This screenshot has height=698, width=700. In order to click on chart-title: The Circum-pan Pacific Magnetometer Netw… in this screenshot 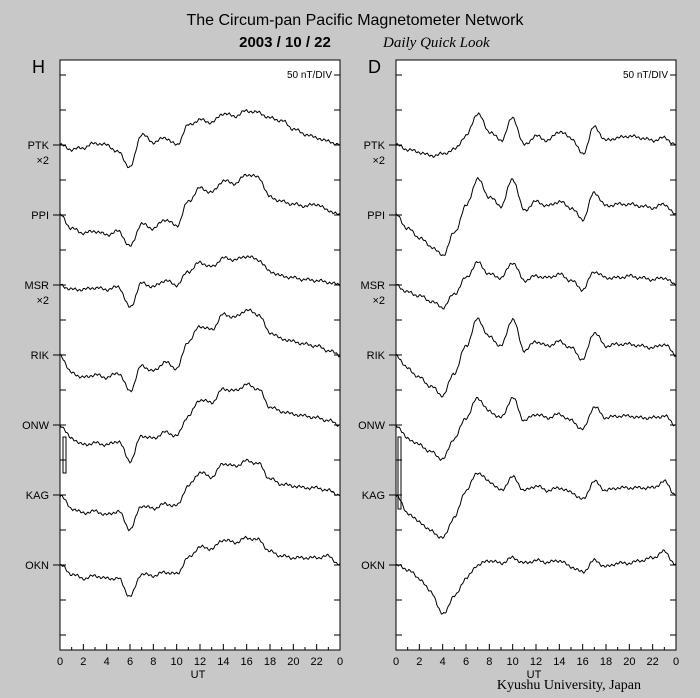, I will do `click(355, 20)`.